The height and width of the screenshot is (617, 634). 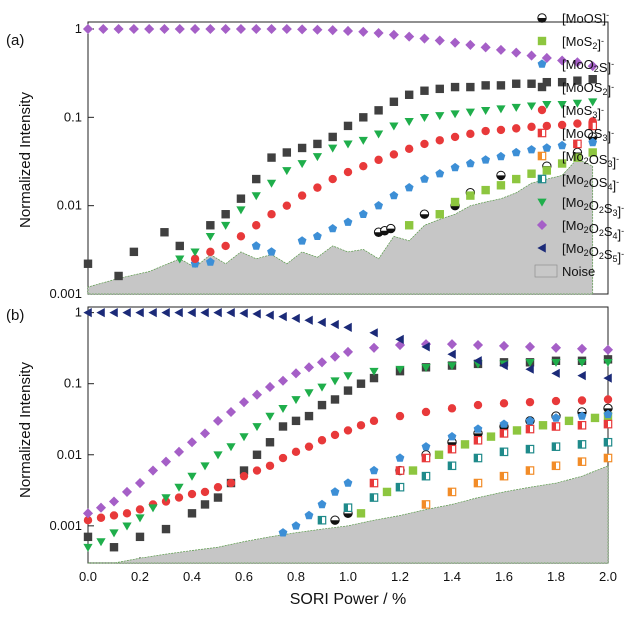 I want to click on x-tick-label: 0.0, so click(x=88, y=576).